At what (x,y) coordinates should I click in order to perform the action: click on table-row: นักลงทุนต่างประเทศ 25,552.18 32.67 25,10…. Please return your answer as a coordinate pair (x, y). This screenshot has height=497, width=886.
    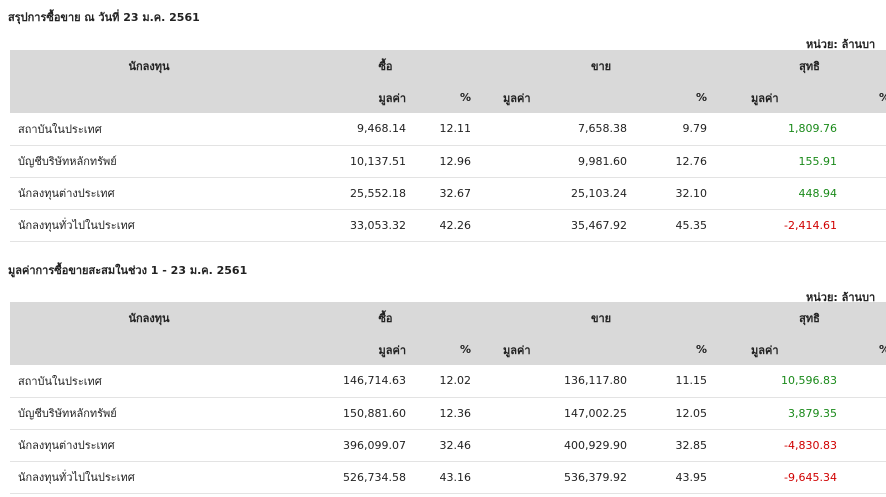
    Looking at the image, I should click on (448, 193).